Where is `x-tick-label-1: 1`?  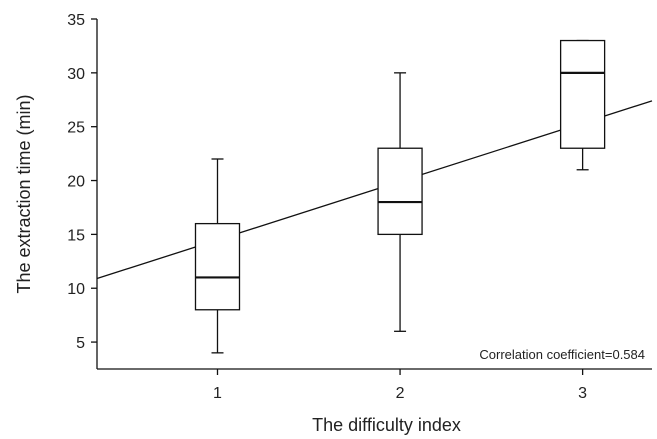
x-tick-label-1: 1 is located at coordinates (217, 393).